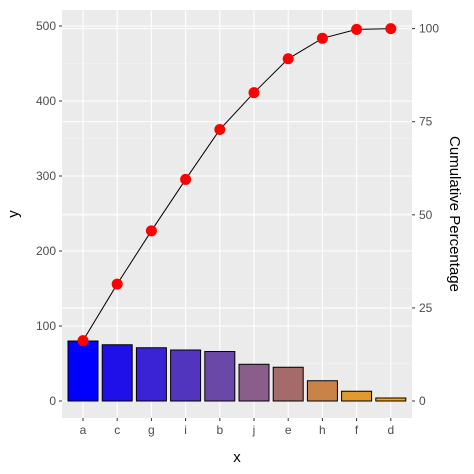  I want to click on y-axis-title: y, so click(13, 214).